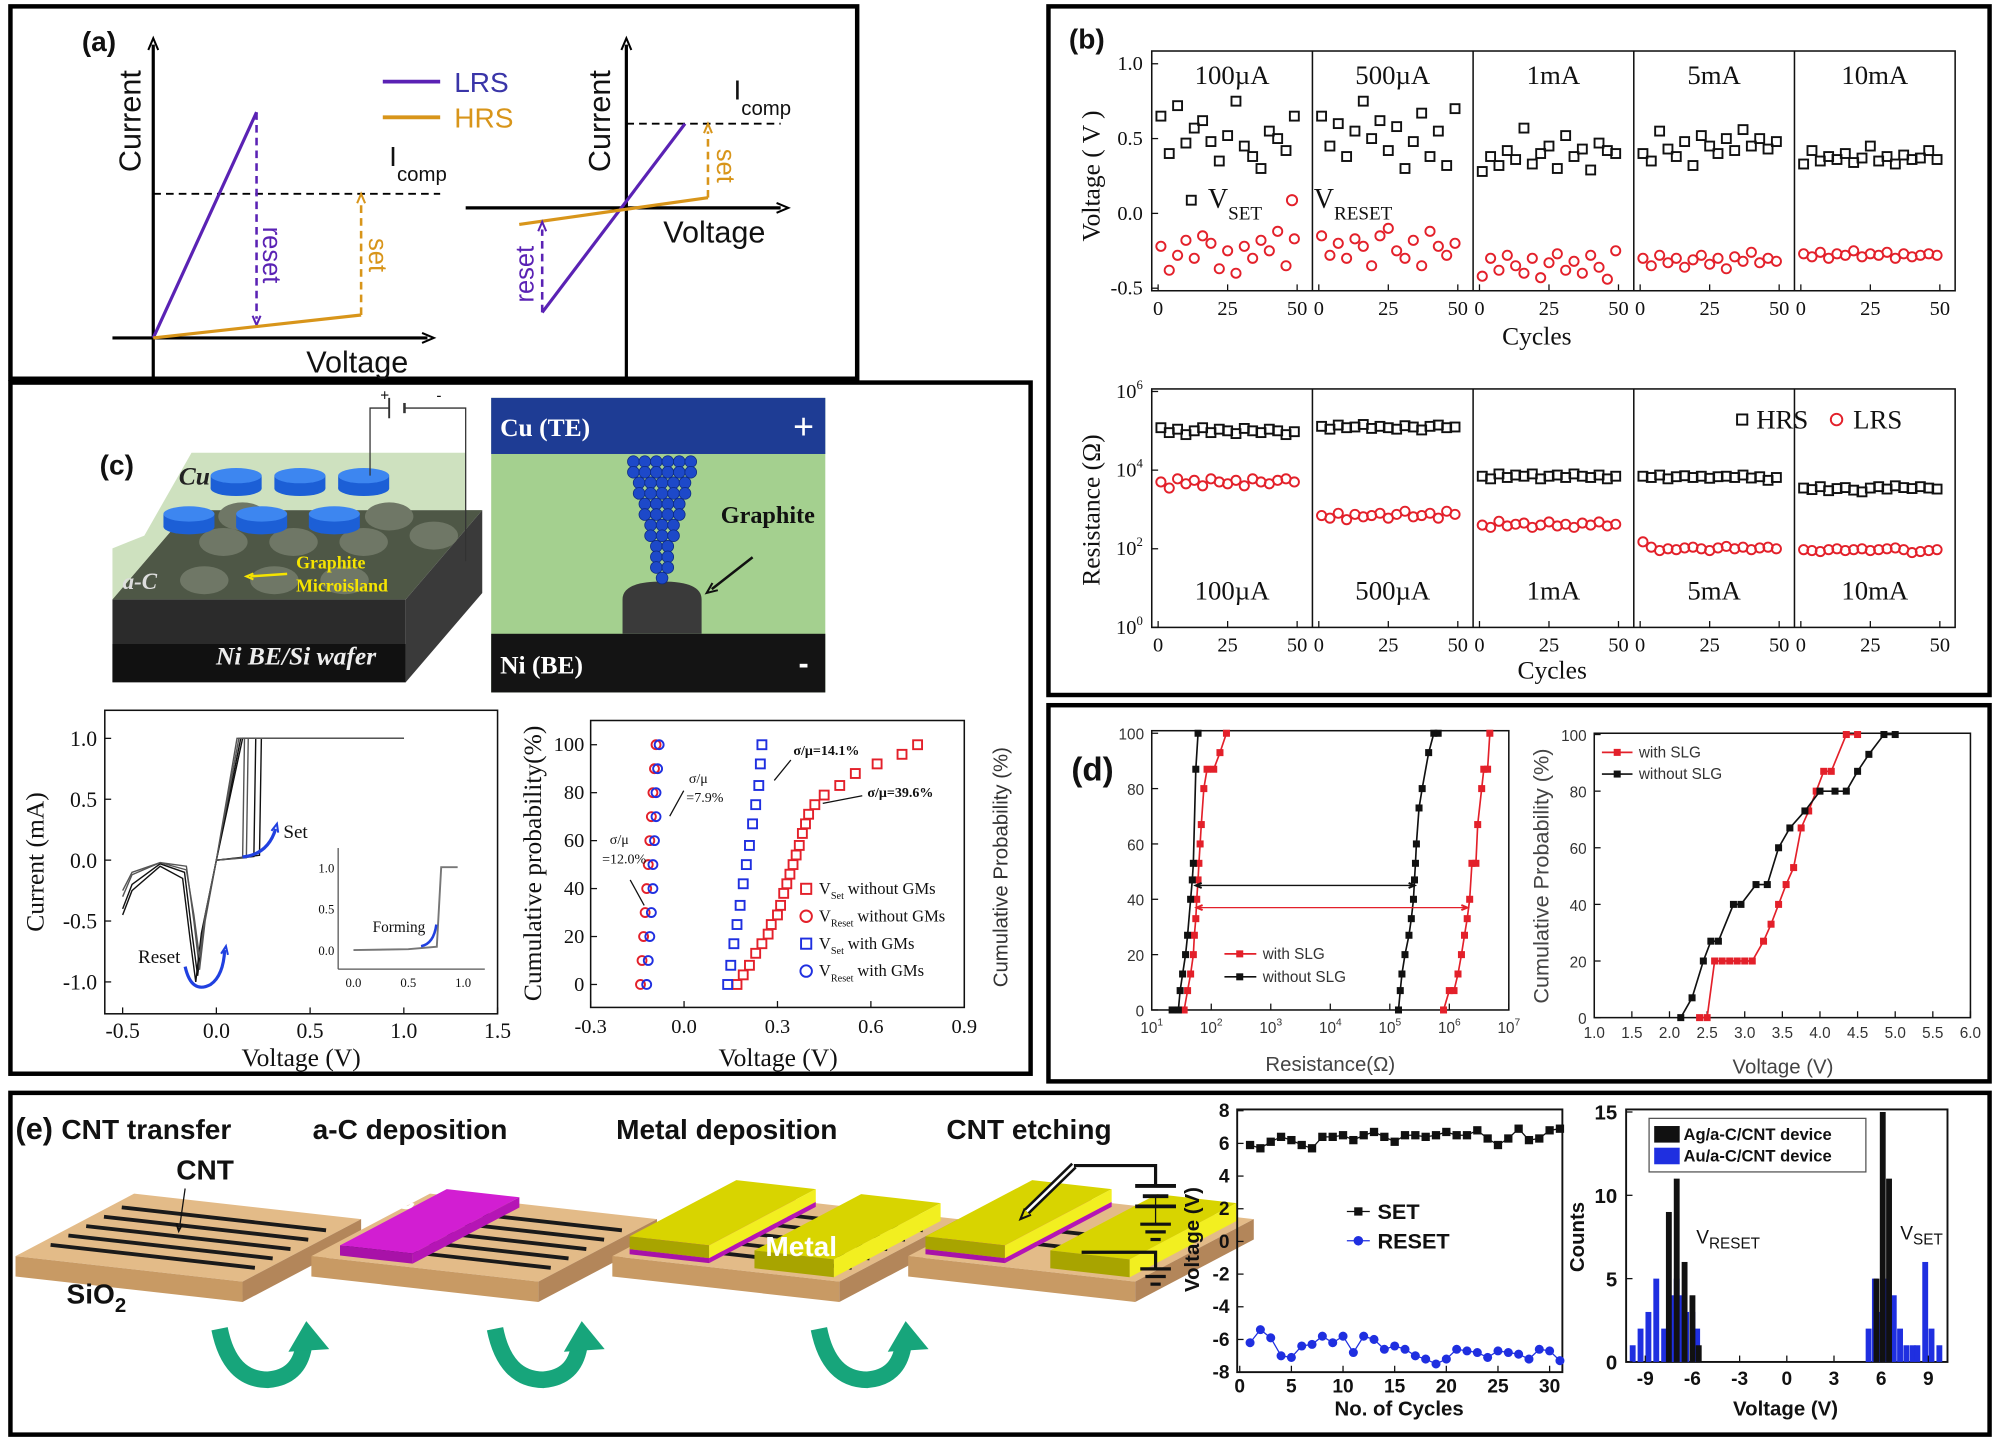 The width and height of the screenshot is (2000, 1441). What do you see at coordinates (1921, 1236) in the screenshot?
I see `vset-annotation: VSET` at bounding box center [1921, 1236].